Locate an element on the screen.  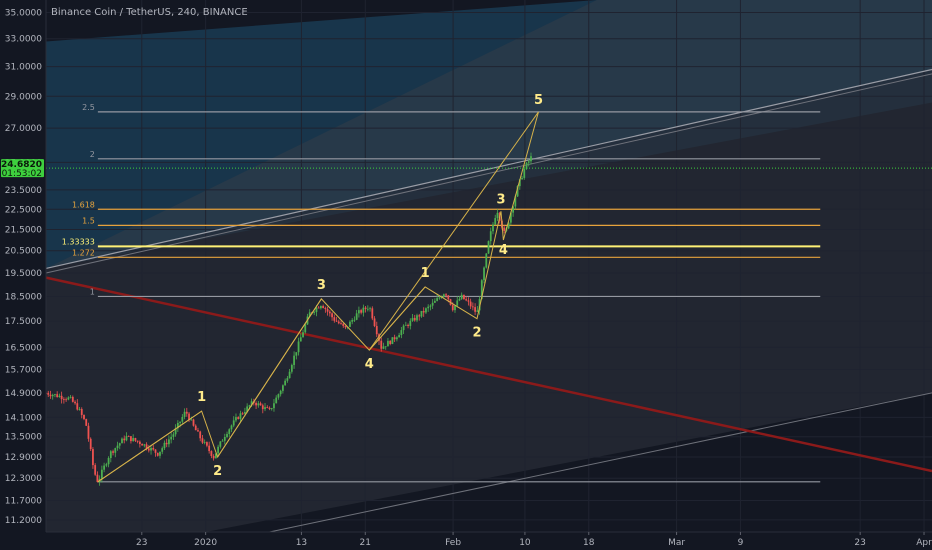
wave-label: 3 is located at coordinates (500, 199).